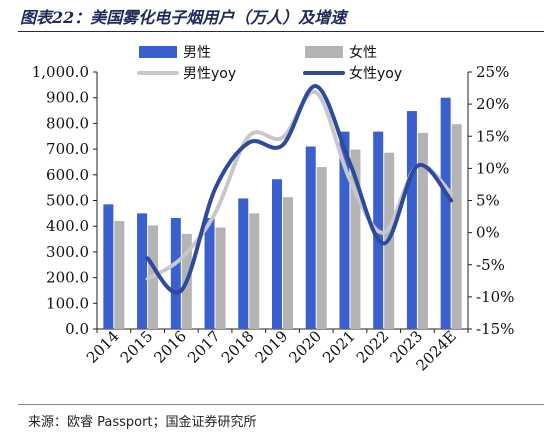  I want to click on x-tick-label: 2016, so click(170, 347).